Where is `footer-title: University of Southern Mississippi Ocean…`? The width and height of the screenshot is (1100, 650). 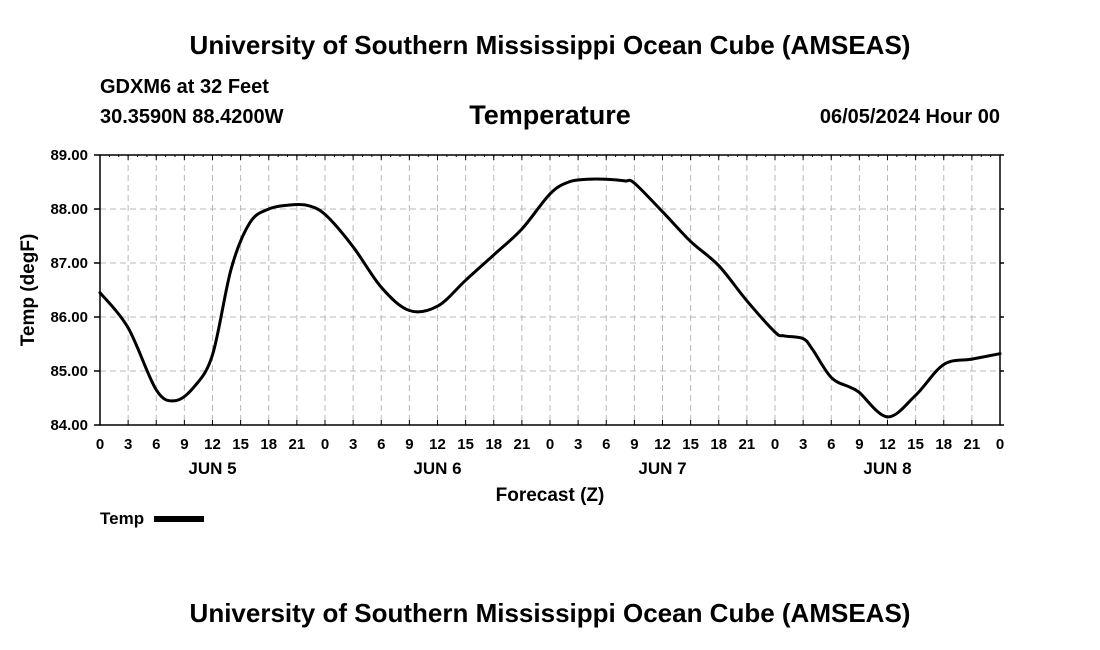 footer-title: University of Southern Mississippi Ocean… is located at coordinates (550, 613).